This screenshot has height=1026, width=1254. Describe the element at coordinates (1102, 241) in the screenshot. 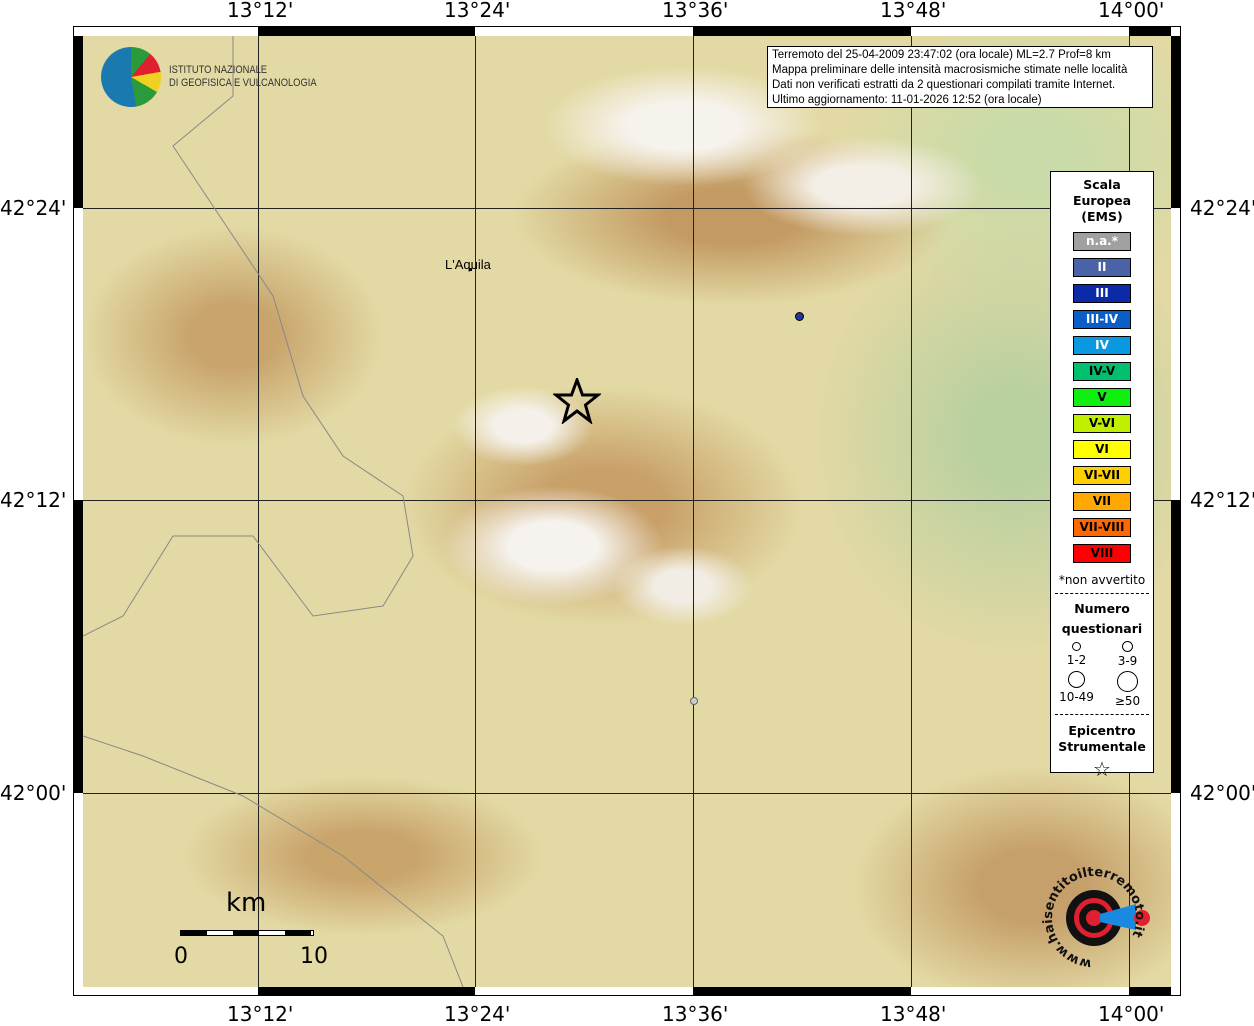

I see `intensity-swatch: n.a.*` at that location.